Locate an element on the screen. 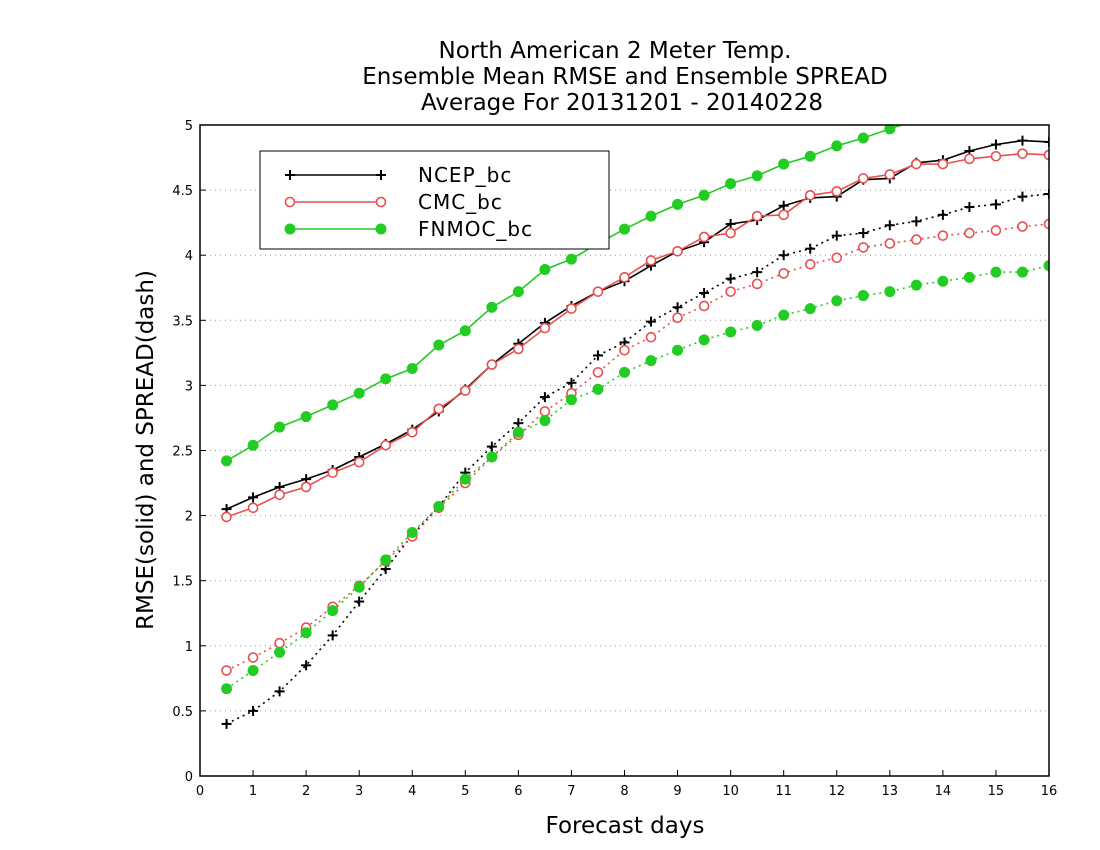 This screenshot has width=1100, height=850. y-axis-label: RMSE(solid) and SPREAD(dash) is located at coordinates (146, 450).